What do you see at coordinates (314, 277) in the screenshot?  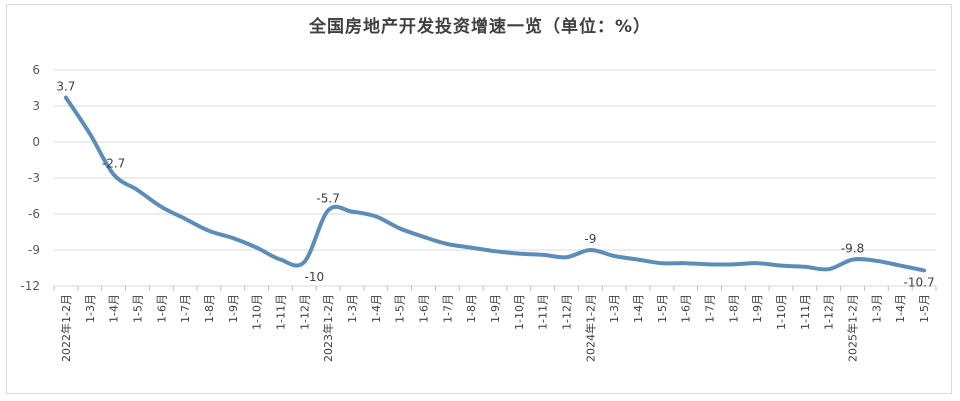 I see `data-label: -10` at bounding box center [314, 277].